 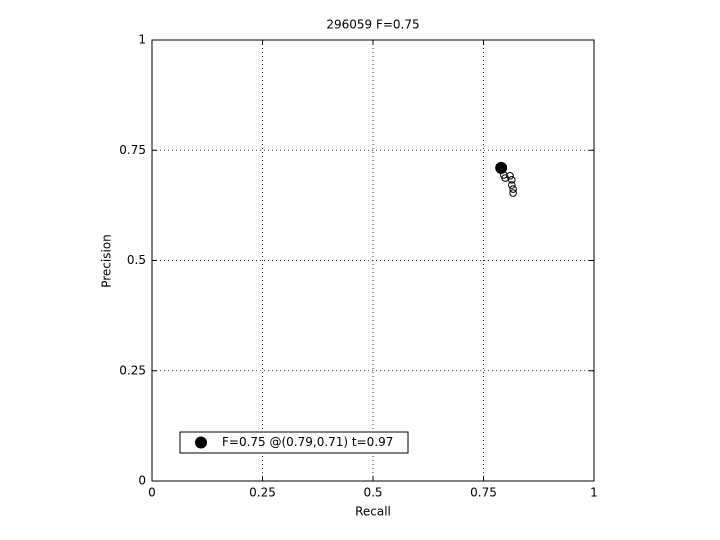 I want to click on x-tick-label: 1, so click(x=594, y=493).